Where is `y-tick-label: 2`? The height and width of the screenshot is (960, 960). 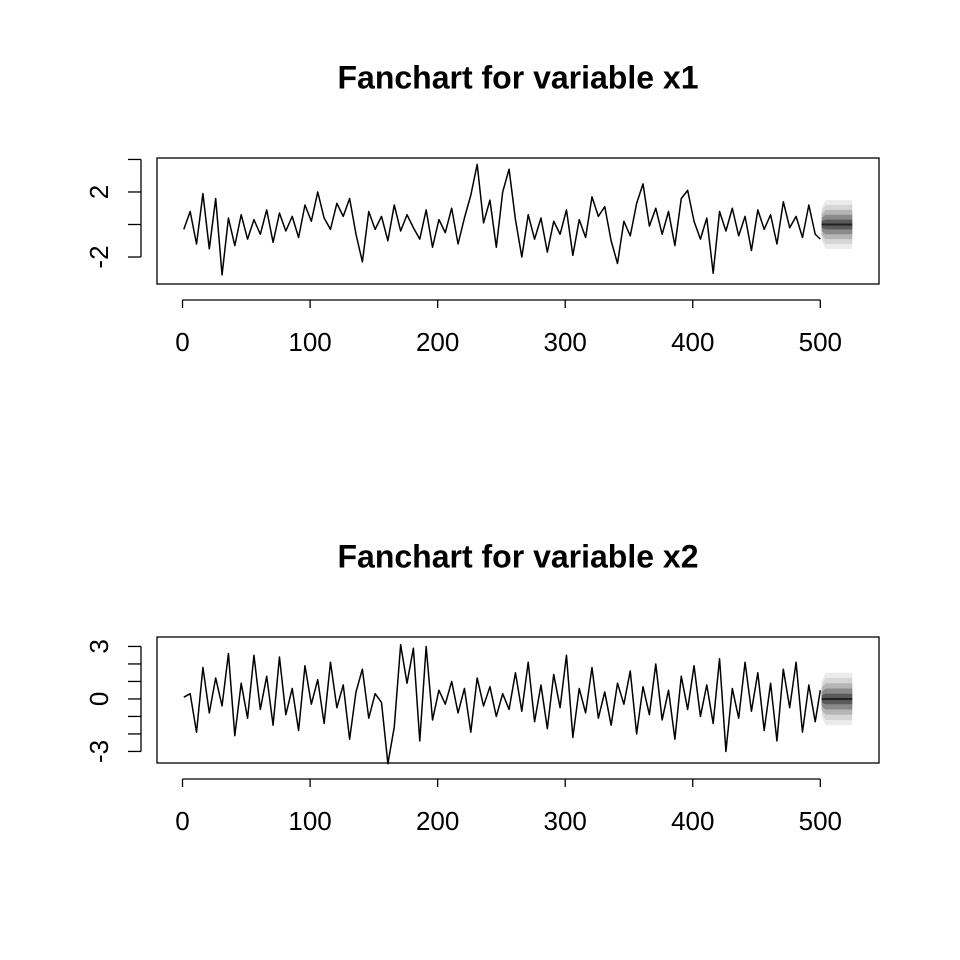
y-tick-label: 2 is located at coordinates (99, 192).